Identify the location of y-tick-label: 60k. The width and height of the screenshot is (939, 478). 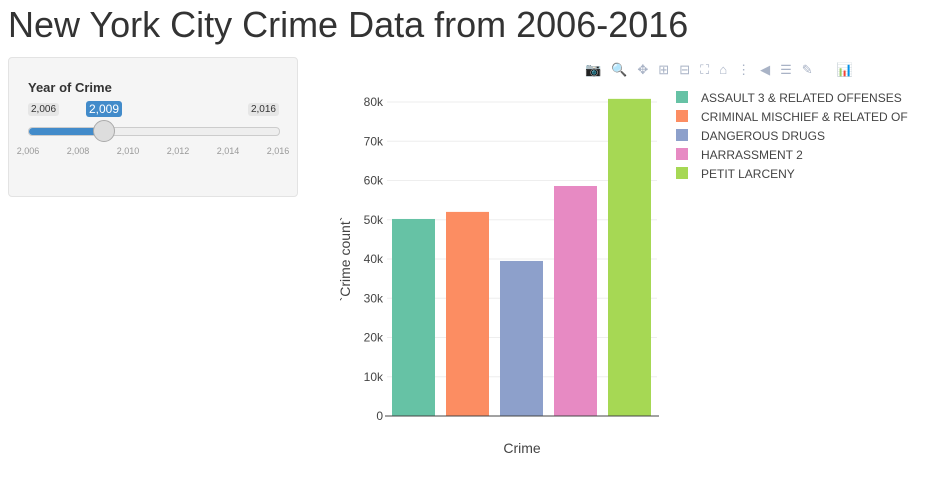
(374, 181).